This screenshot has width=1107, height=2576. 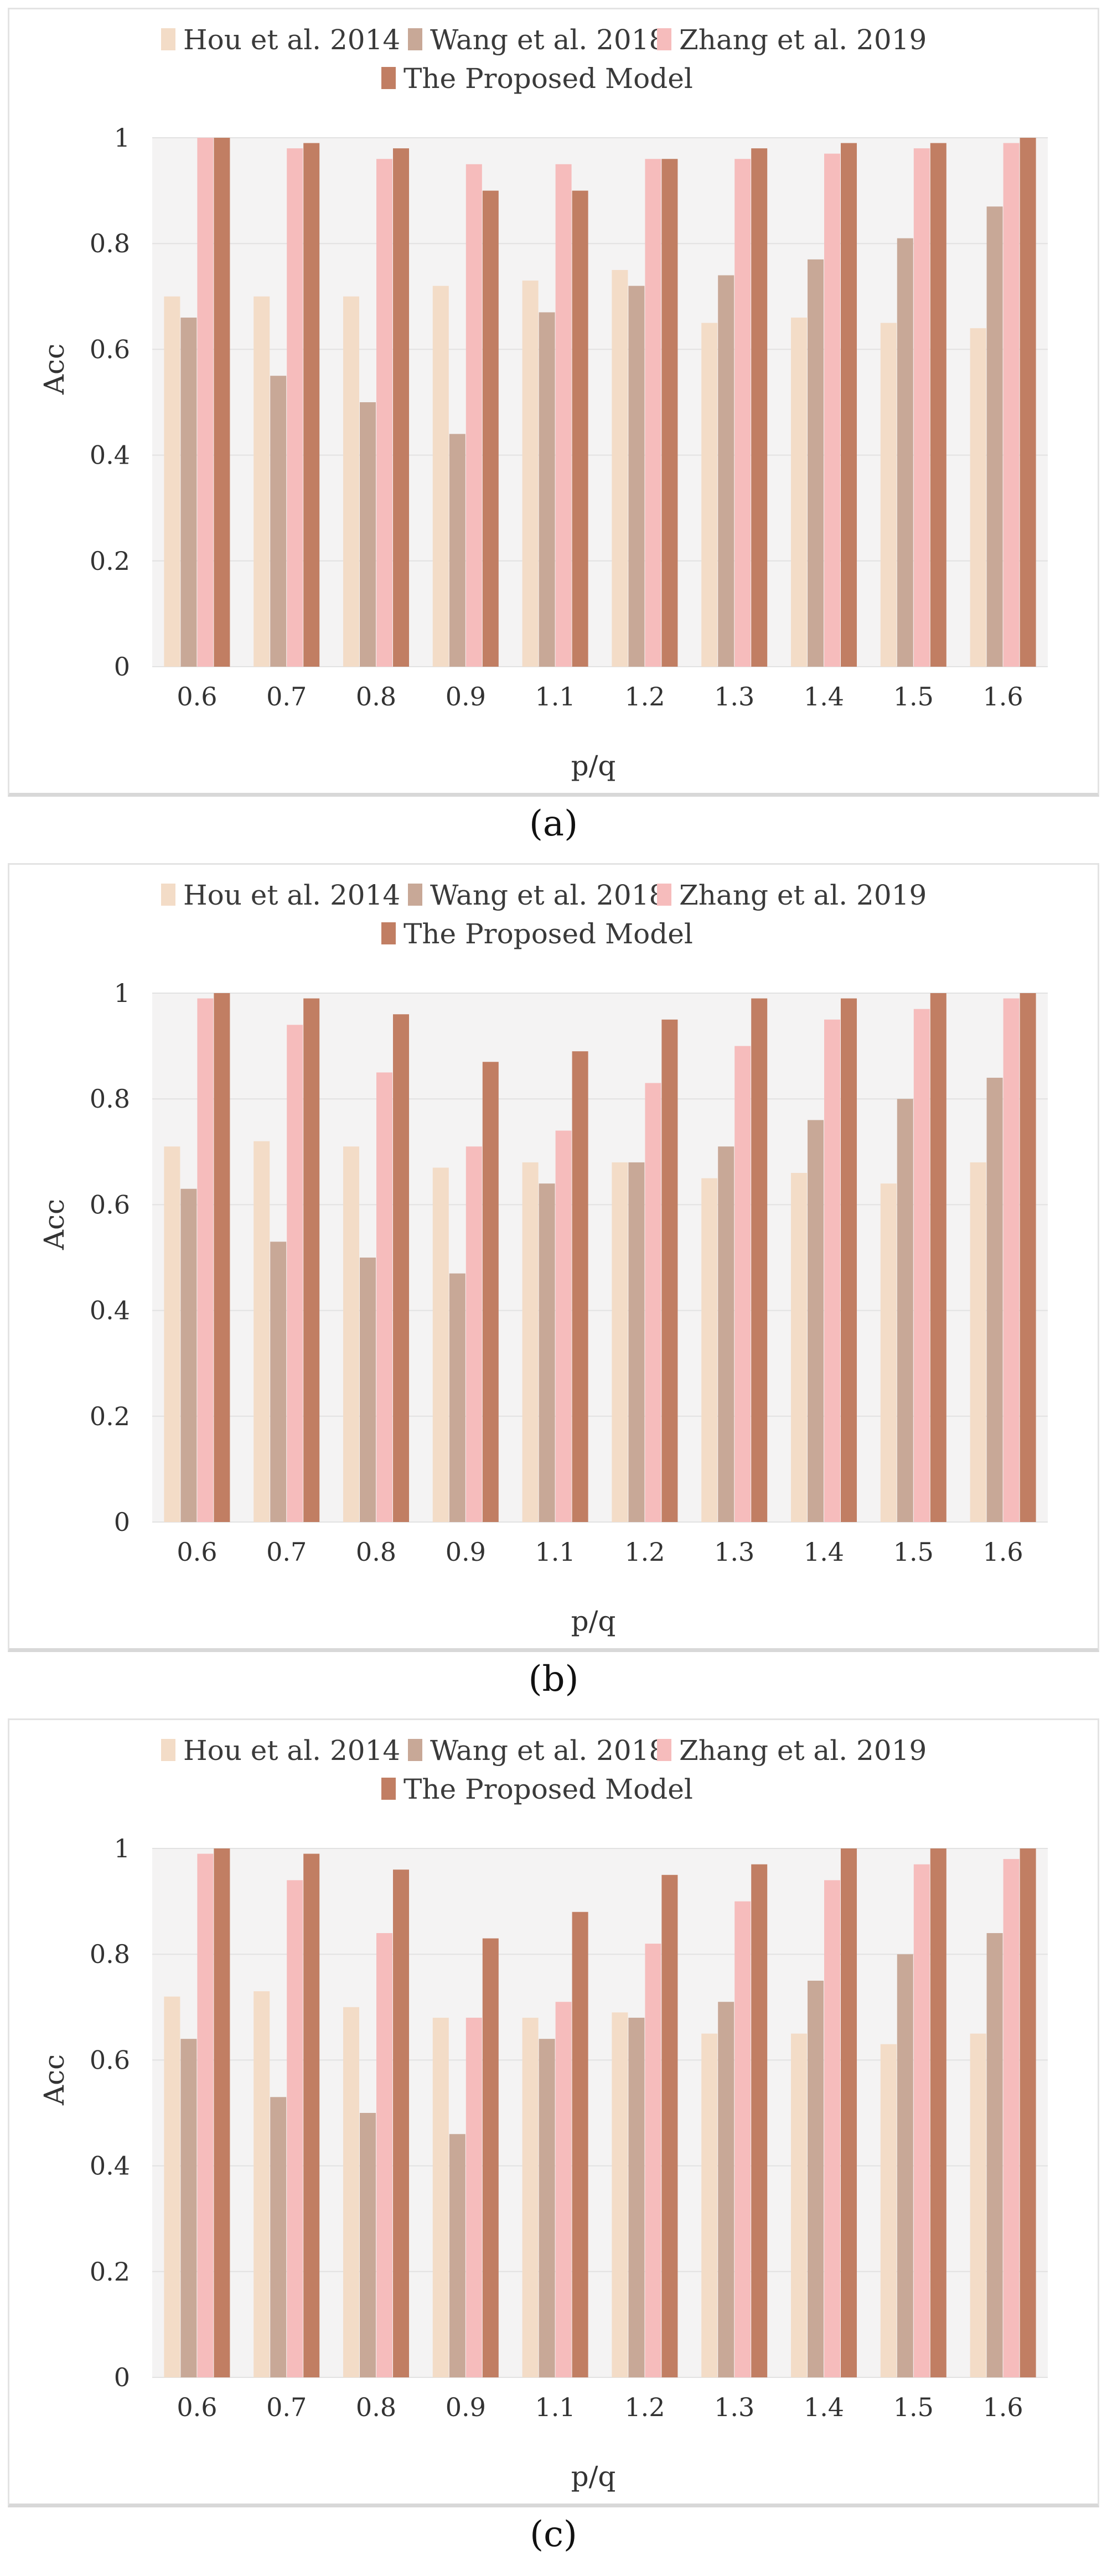 What do you see at coordinates (734, 2407) in the screenshot?
I see `x-tick-label: 1.3` at bounding box center [734, 2407].